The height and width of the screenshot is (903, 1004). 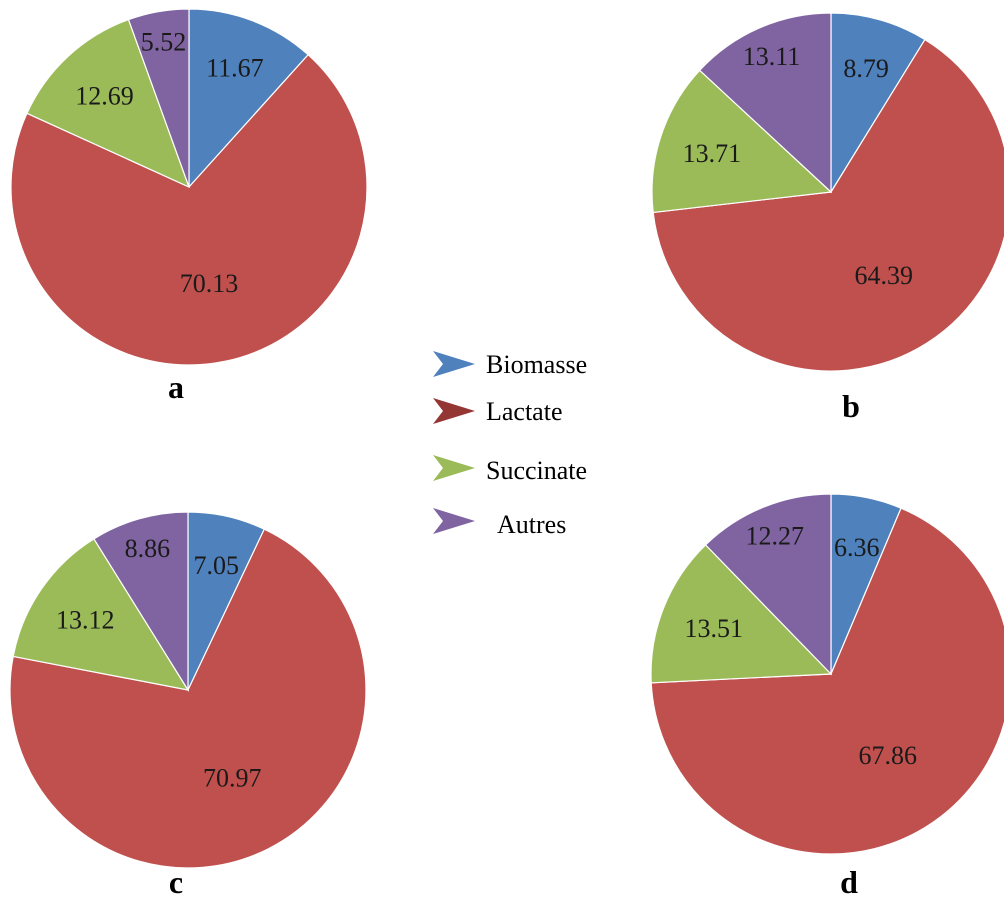 What do you see at coordinates (866, 68) in the screenshot?
I see `pie-b-label-biomasse: 8.79` at bounding box center [866, 68].